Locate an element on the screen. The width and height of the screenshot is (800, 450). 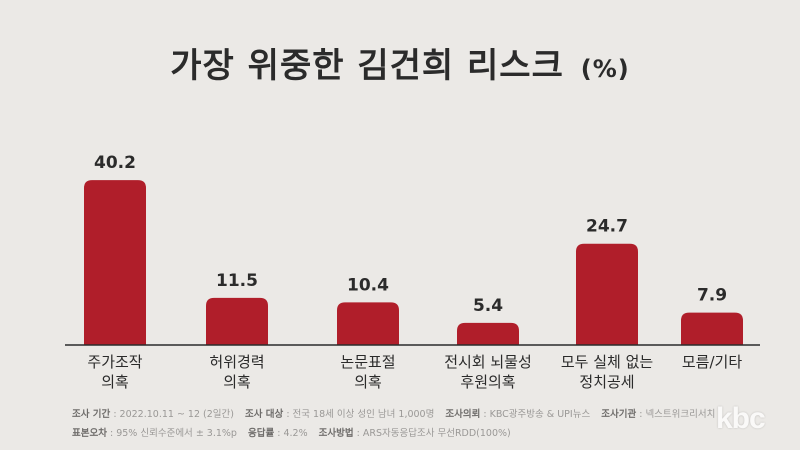
category-label: 전시회 뇌물성 is located at coordinates (488, 362).